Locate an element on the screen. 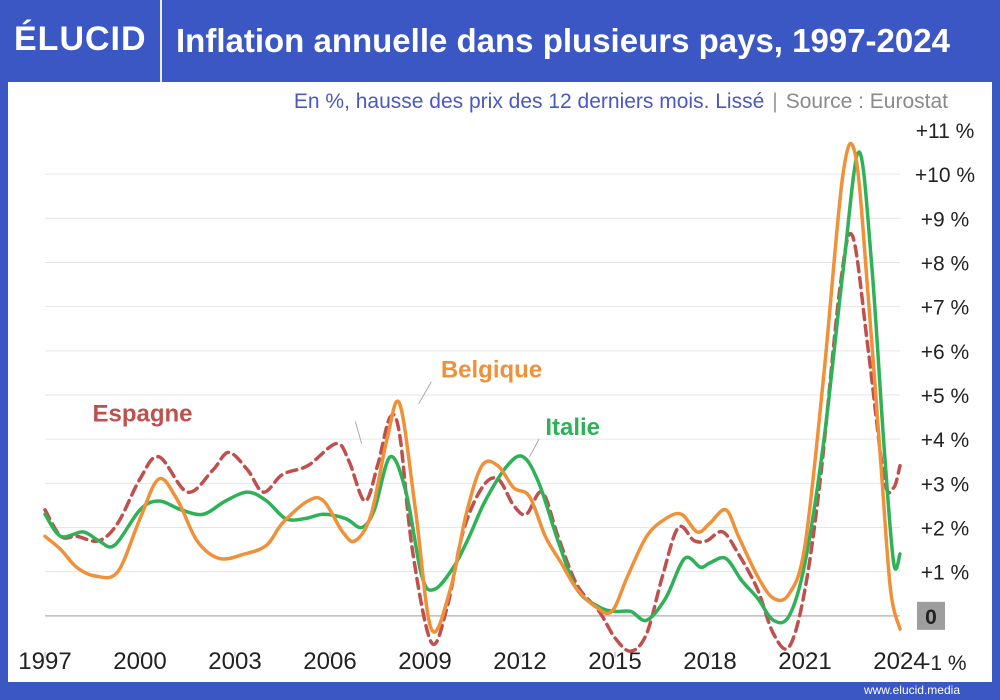  y-tick-label: +2 % is located at coordinates (945, 529).